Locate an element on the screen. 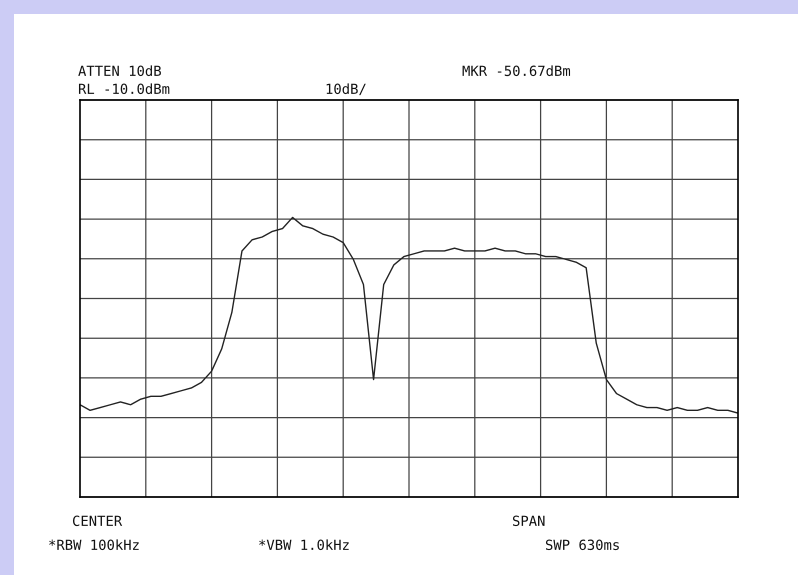  text: MKR -50.67dBm is located at coordinates (516, 70).